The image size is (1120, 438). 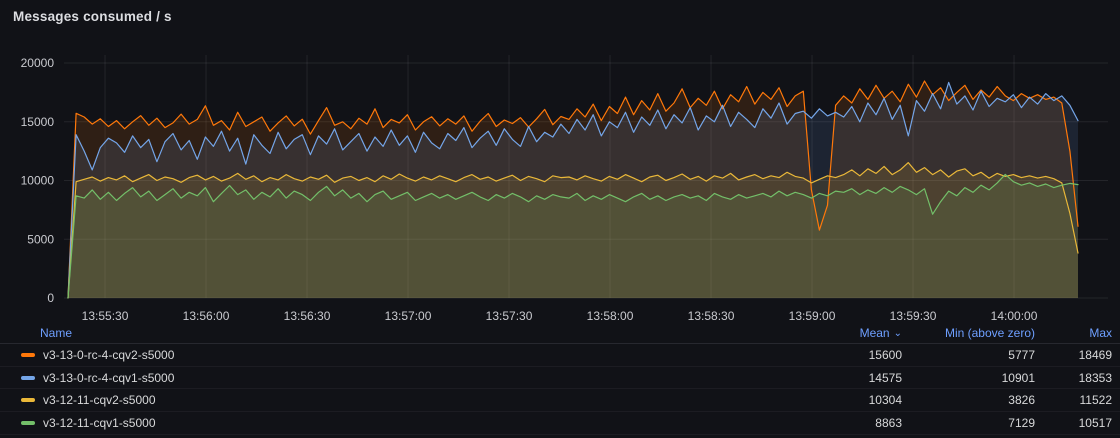 I want to click on series-mean-value: 14575, so click(x=885, y=377).